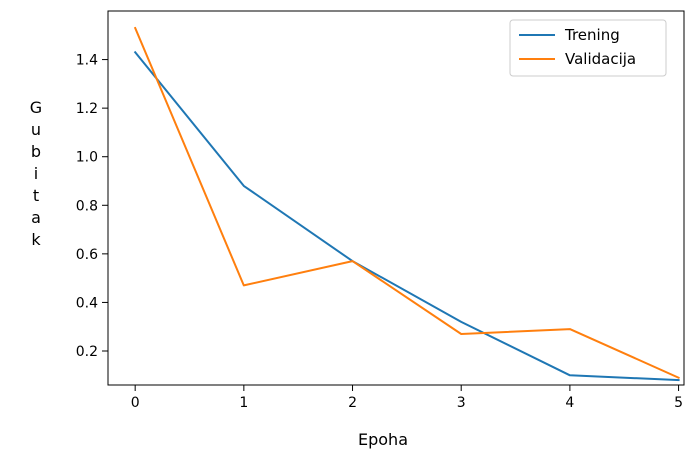 The image size is (685, 452). I want to click on x-tick-label: 4, so click(569, 403).